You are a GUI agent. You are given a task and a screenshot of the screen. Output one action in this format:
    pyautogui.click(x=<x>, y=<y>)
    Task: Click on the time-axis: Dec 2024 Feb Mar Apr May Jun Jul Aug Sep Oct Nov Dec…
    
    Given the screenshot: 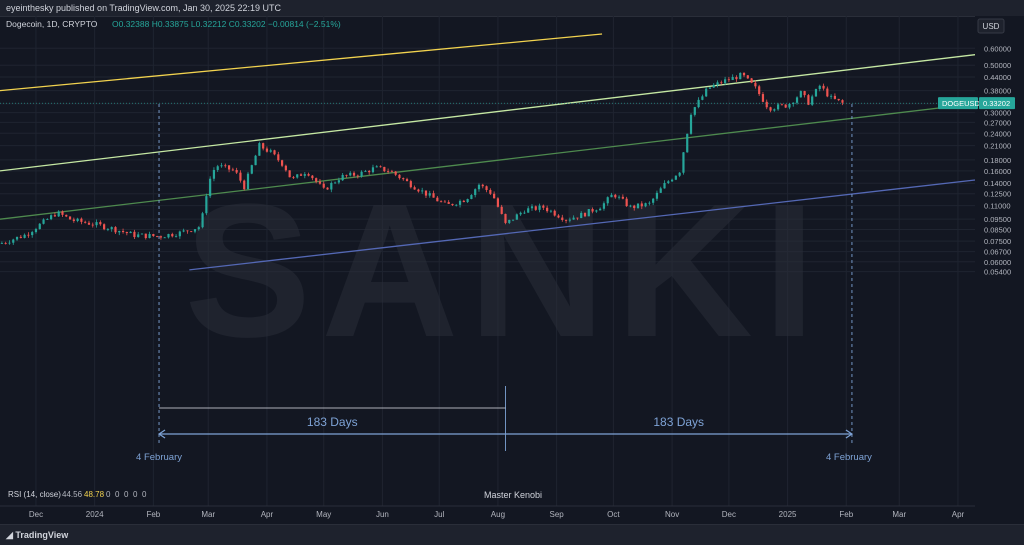 What is the action you would take?
    pyautogui.click(x=497, y=514)
    